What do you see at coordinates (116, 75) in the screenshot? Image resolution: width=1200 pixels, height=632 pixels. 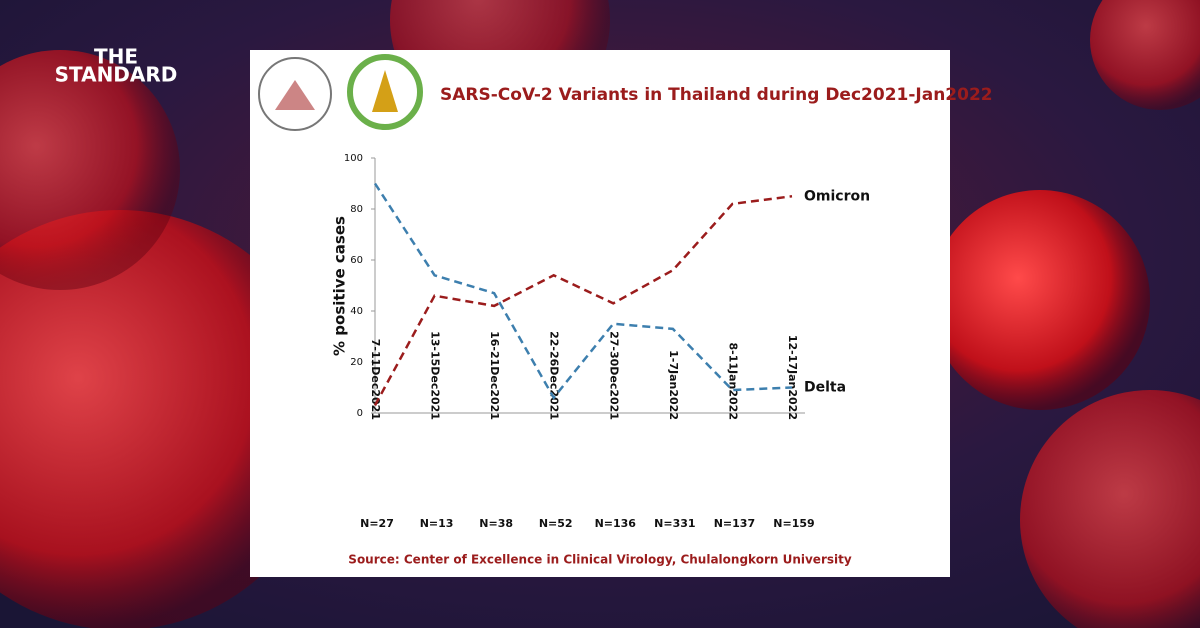 I see `brand-line2: STANDARD` at bounding box center [116, 75].